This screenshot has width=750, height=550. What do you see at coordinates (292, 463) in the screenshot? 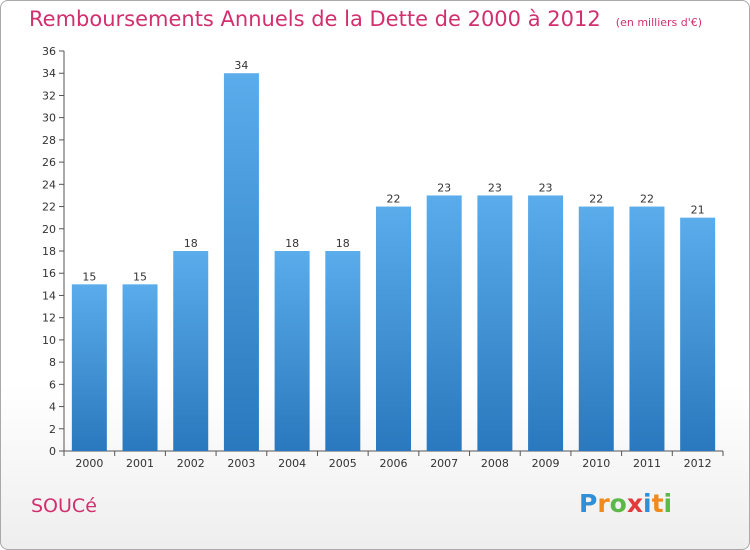
I see `x-tick-label: 2004` at bounding box center [292, 463].